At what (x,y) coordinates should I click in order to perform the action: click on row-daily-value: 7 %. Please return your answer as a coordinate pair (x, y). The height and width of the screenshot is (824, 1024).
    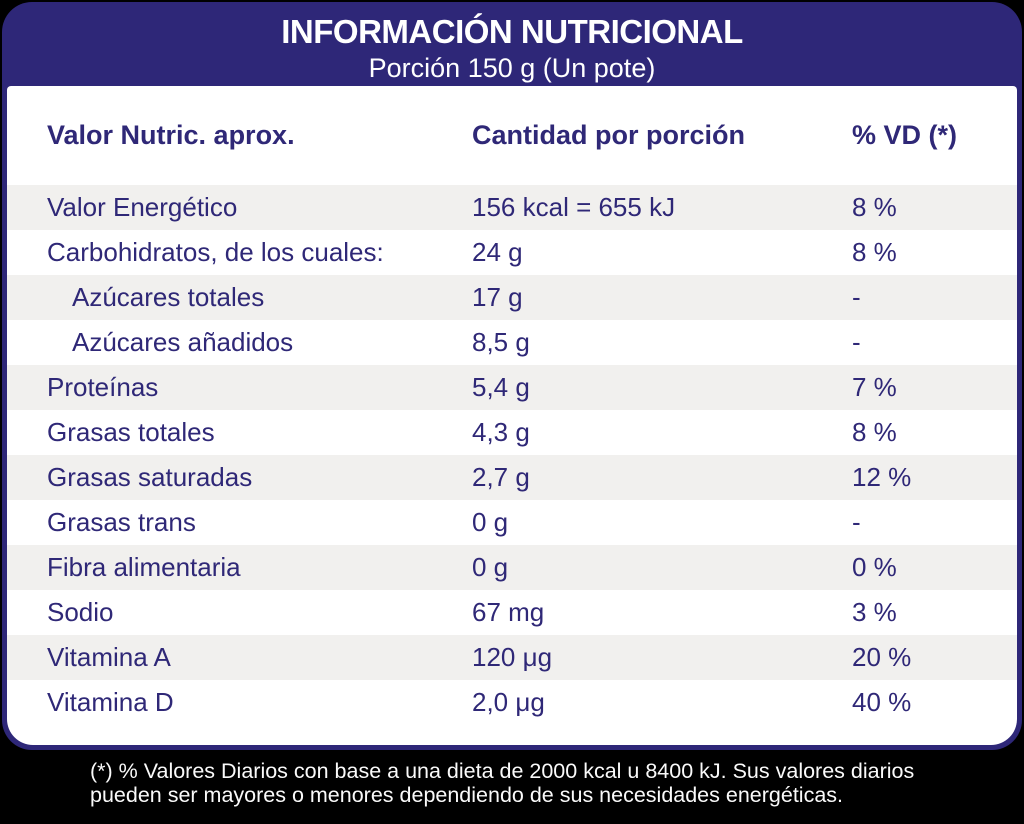
    Looking at the image, I should click on (874, 387).